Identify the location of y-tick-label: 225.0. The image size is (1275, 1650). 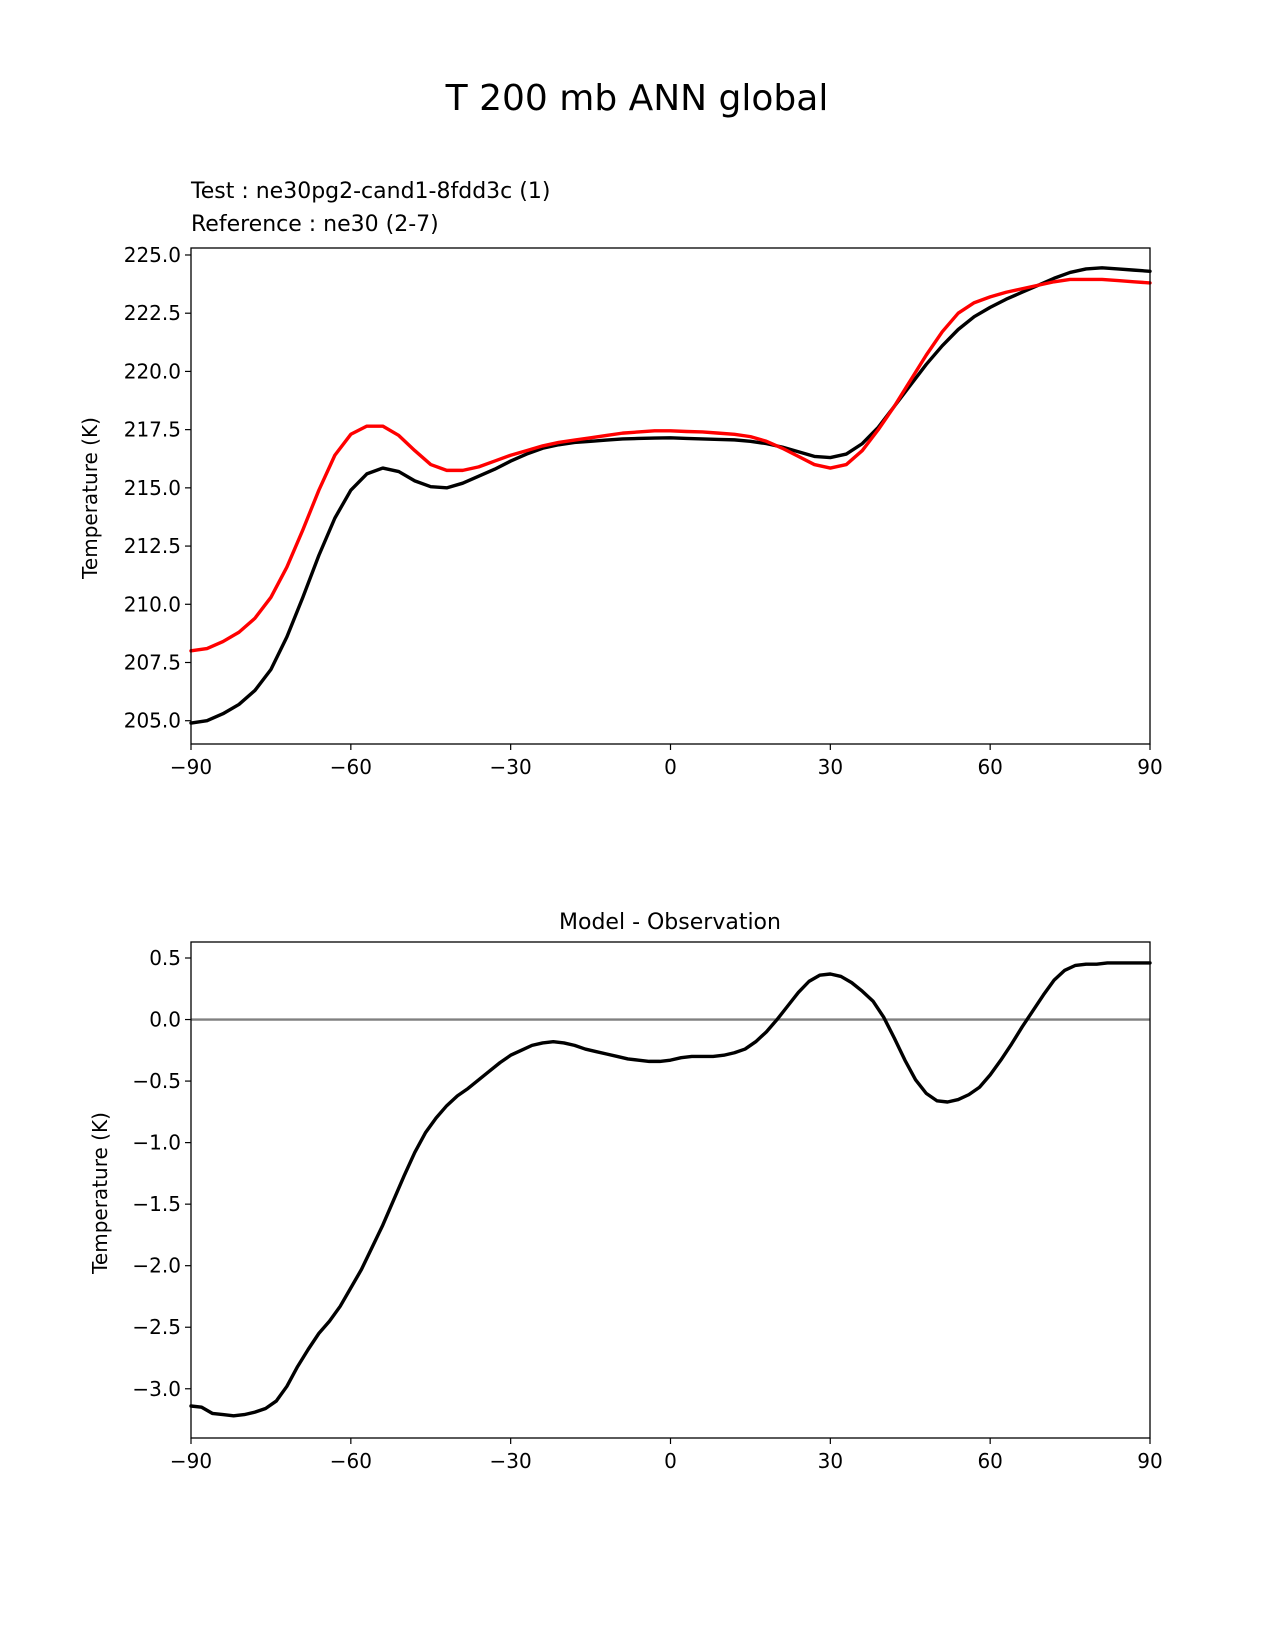
(152, 255).